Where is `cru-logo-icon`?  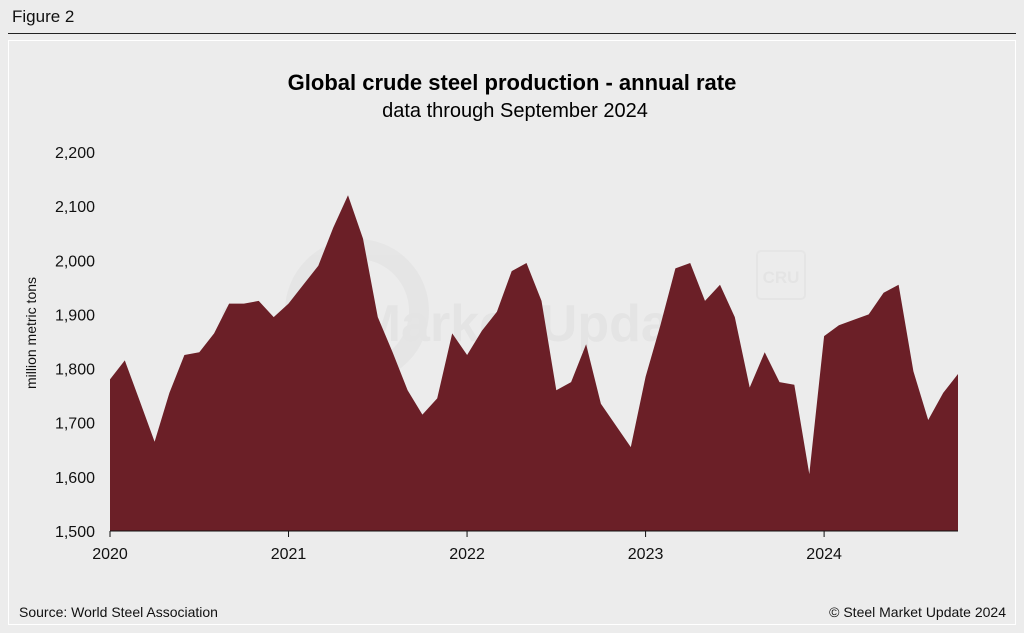
cru-logo-icon is located at coordinates (781, 275).